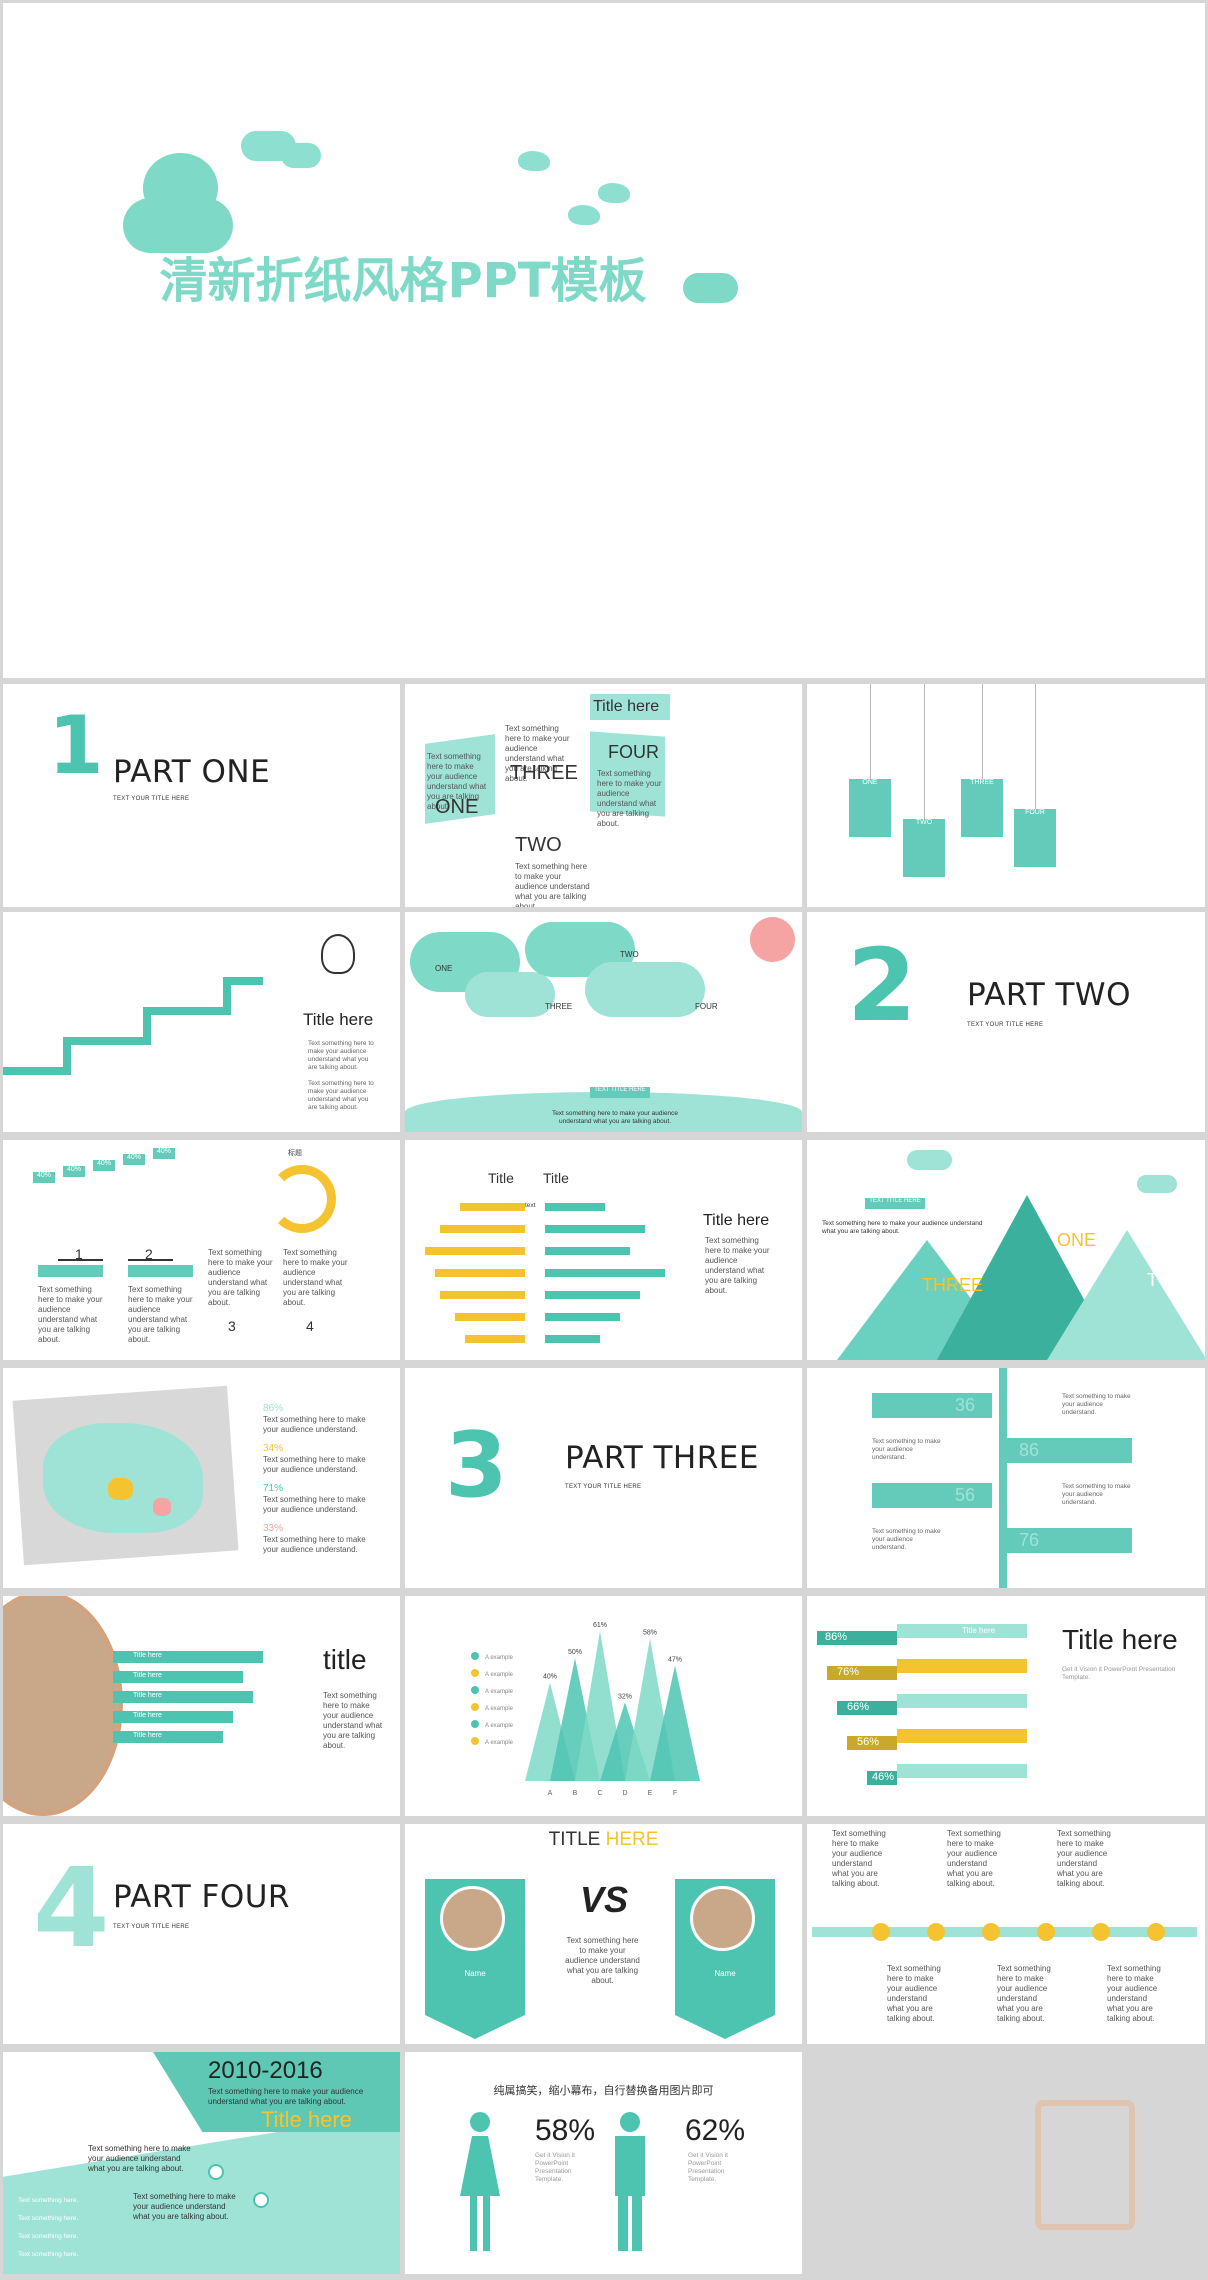 Image resolution: width=1208 pixels, height=2280 pixels. I want to click on vs-label: VS, so click(604, 1899).